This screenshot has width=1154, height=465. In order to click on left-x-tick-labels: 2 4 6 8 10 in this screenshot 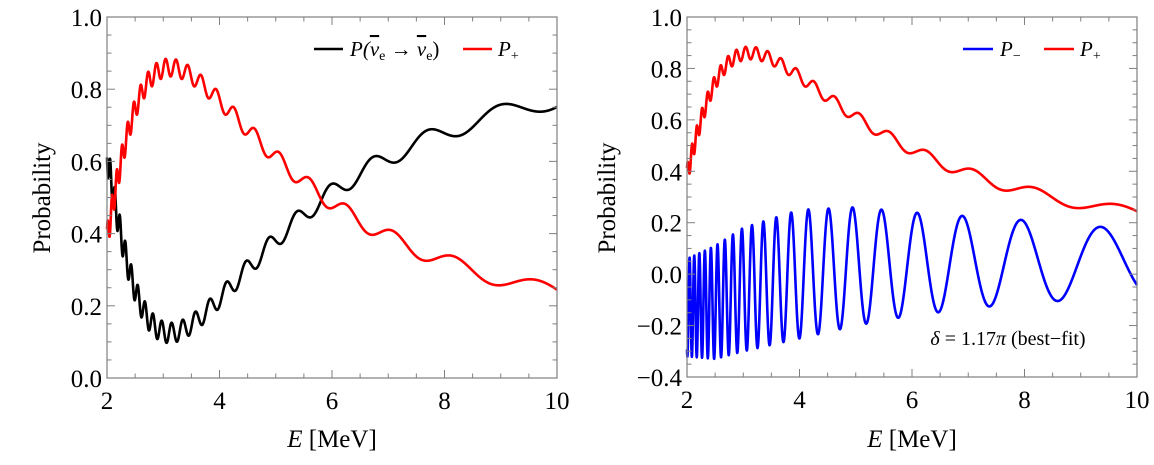, I will do `click(335, 401)`.